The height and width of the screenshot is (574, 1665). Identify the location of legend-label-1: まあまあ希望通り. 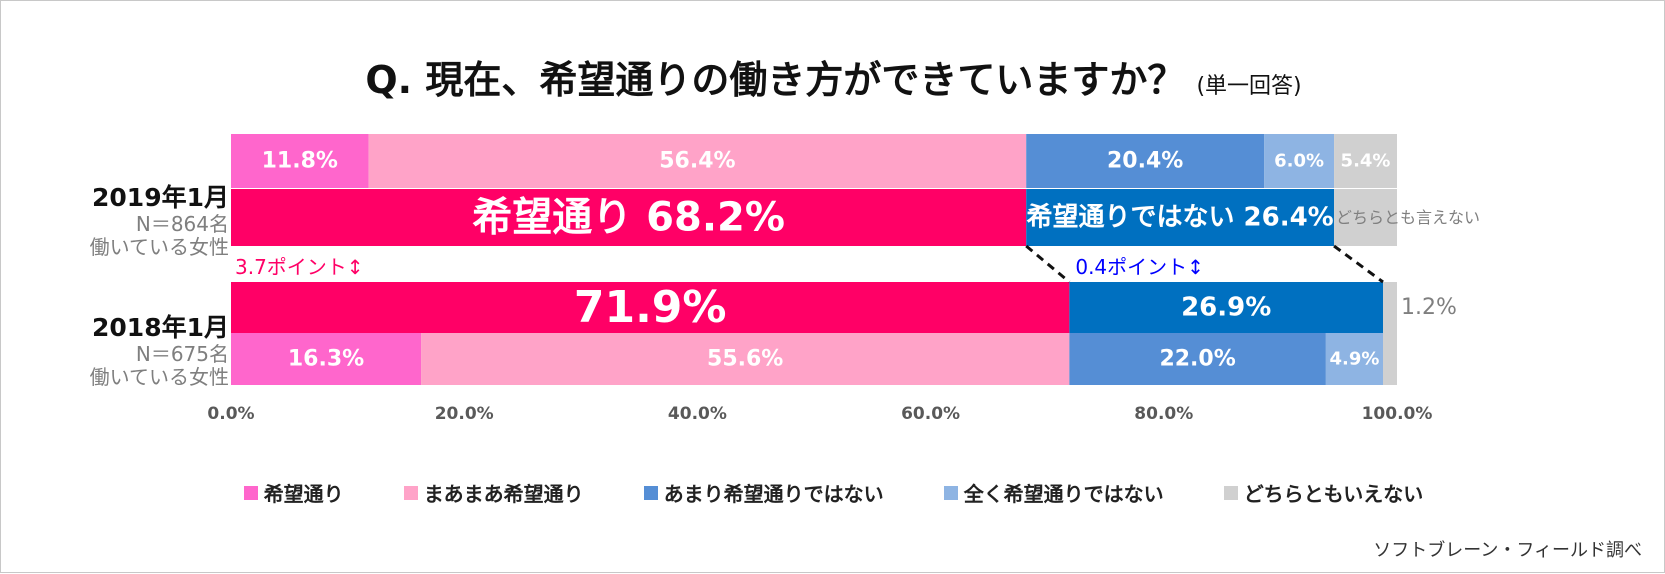
(503, 494).